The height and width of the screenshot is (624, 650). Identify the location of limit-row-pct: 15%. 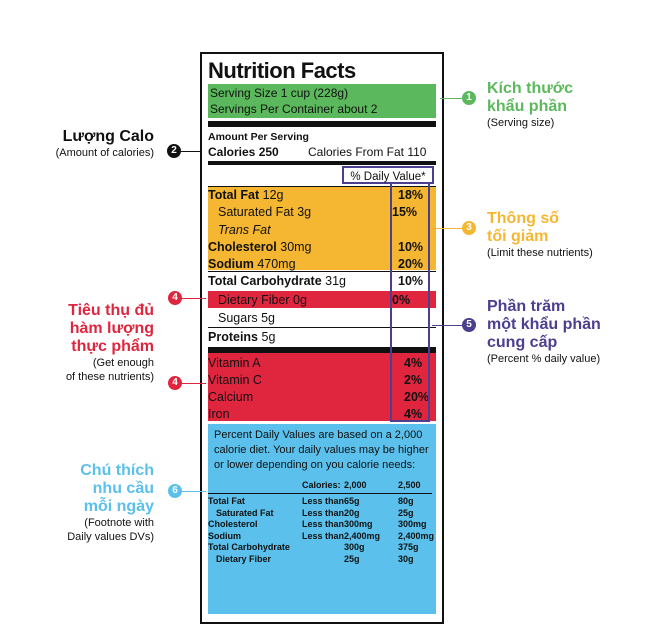
(405, 212).